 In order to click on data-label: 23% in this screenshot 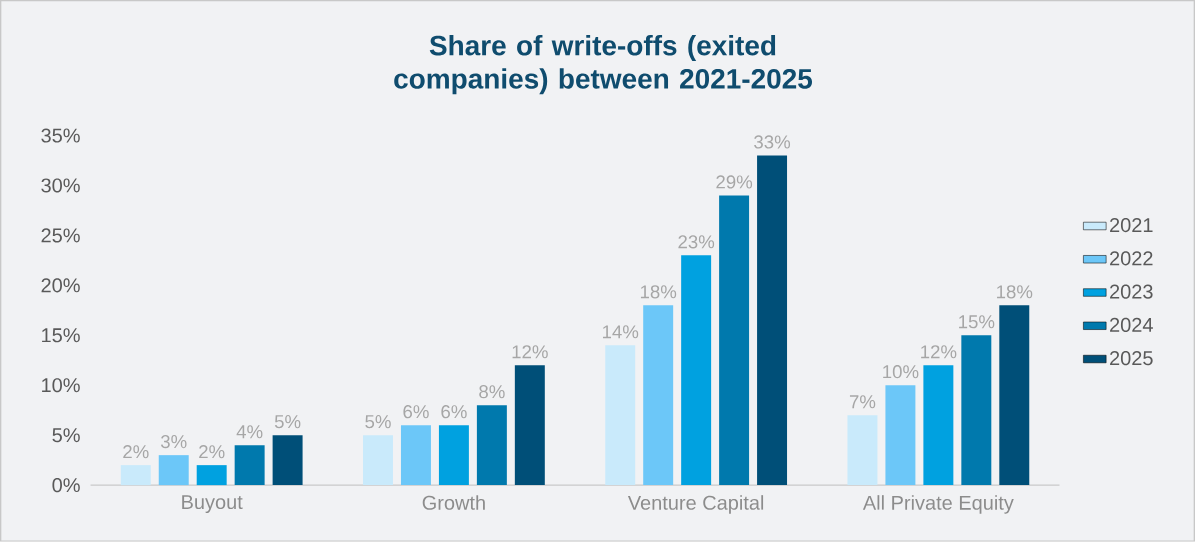, I will do `click(696, 242)`.